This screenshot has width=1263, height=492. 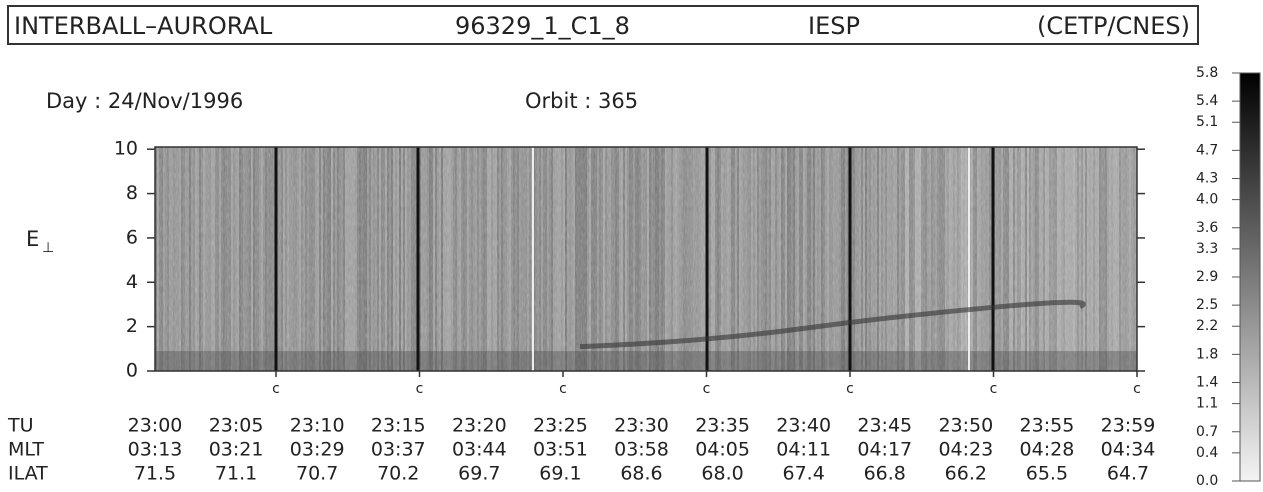 I want to click on row-label: 23:55, so click(x=1047, y=426).